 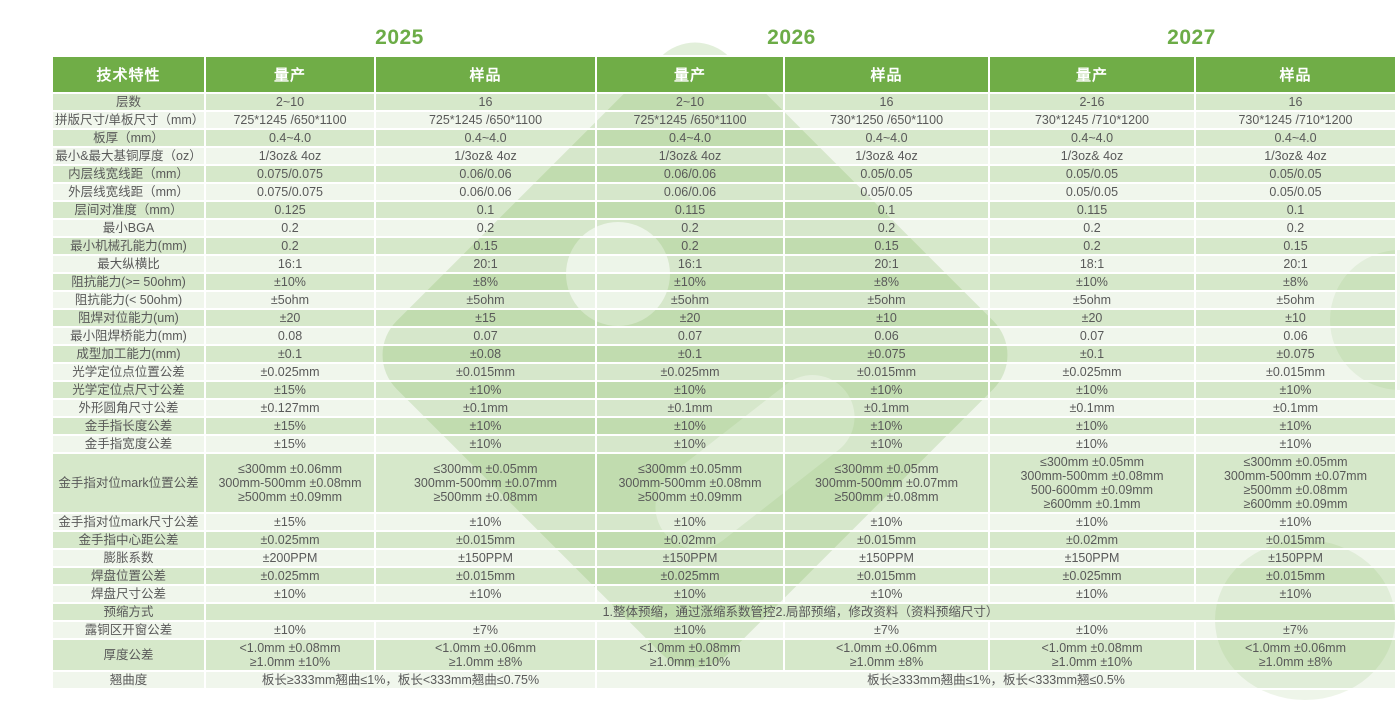 What do you see at coordinates (724, 354) in the screenshot?
I see `table-row: 成型加工能力(mm) ±0.1 ±0.08 ±0.1 ±0.075 ±0.1 ±0.075` at bounding box center [724, 354].